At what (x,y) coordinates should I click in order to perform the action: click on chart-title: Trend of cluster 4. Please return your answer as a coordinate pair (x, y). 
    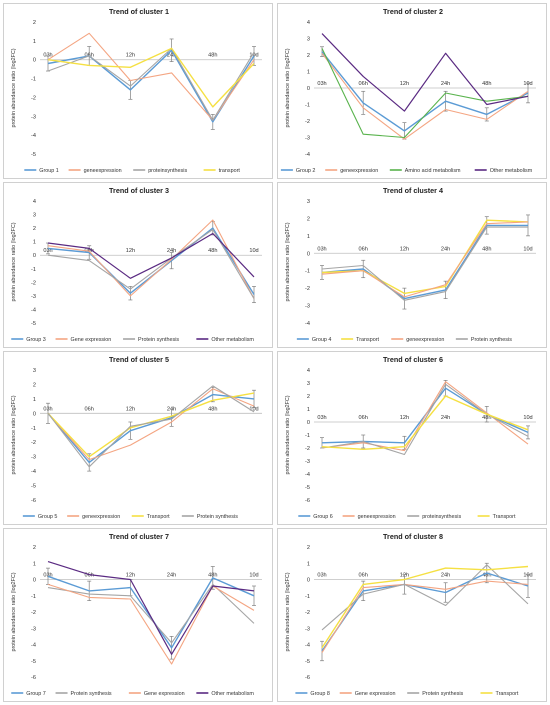
    Looking at the image, I should click on (413, 190).